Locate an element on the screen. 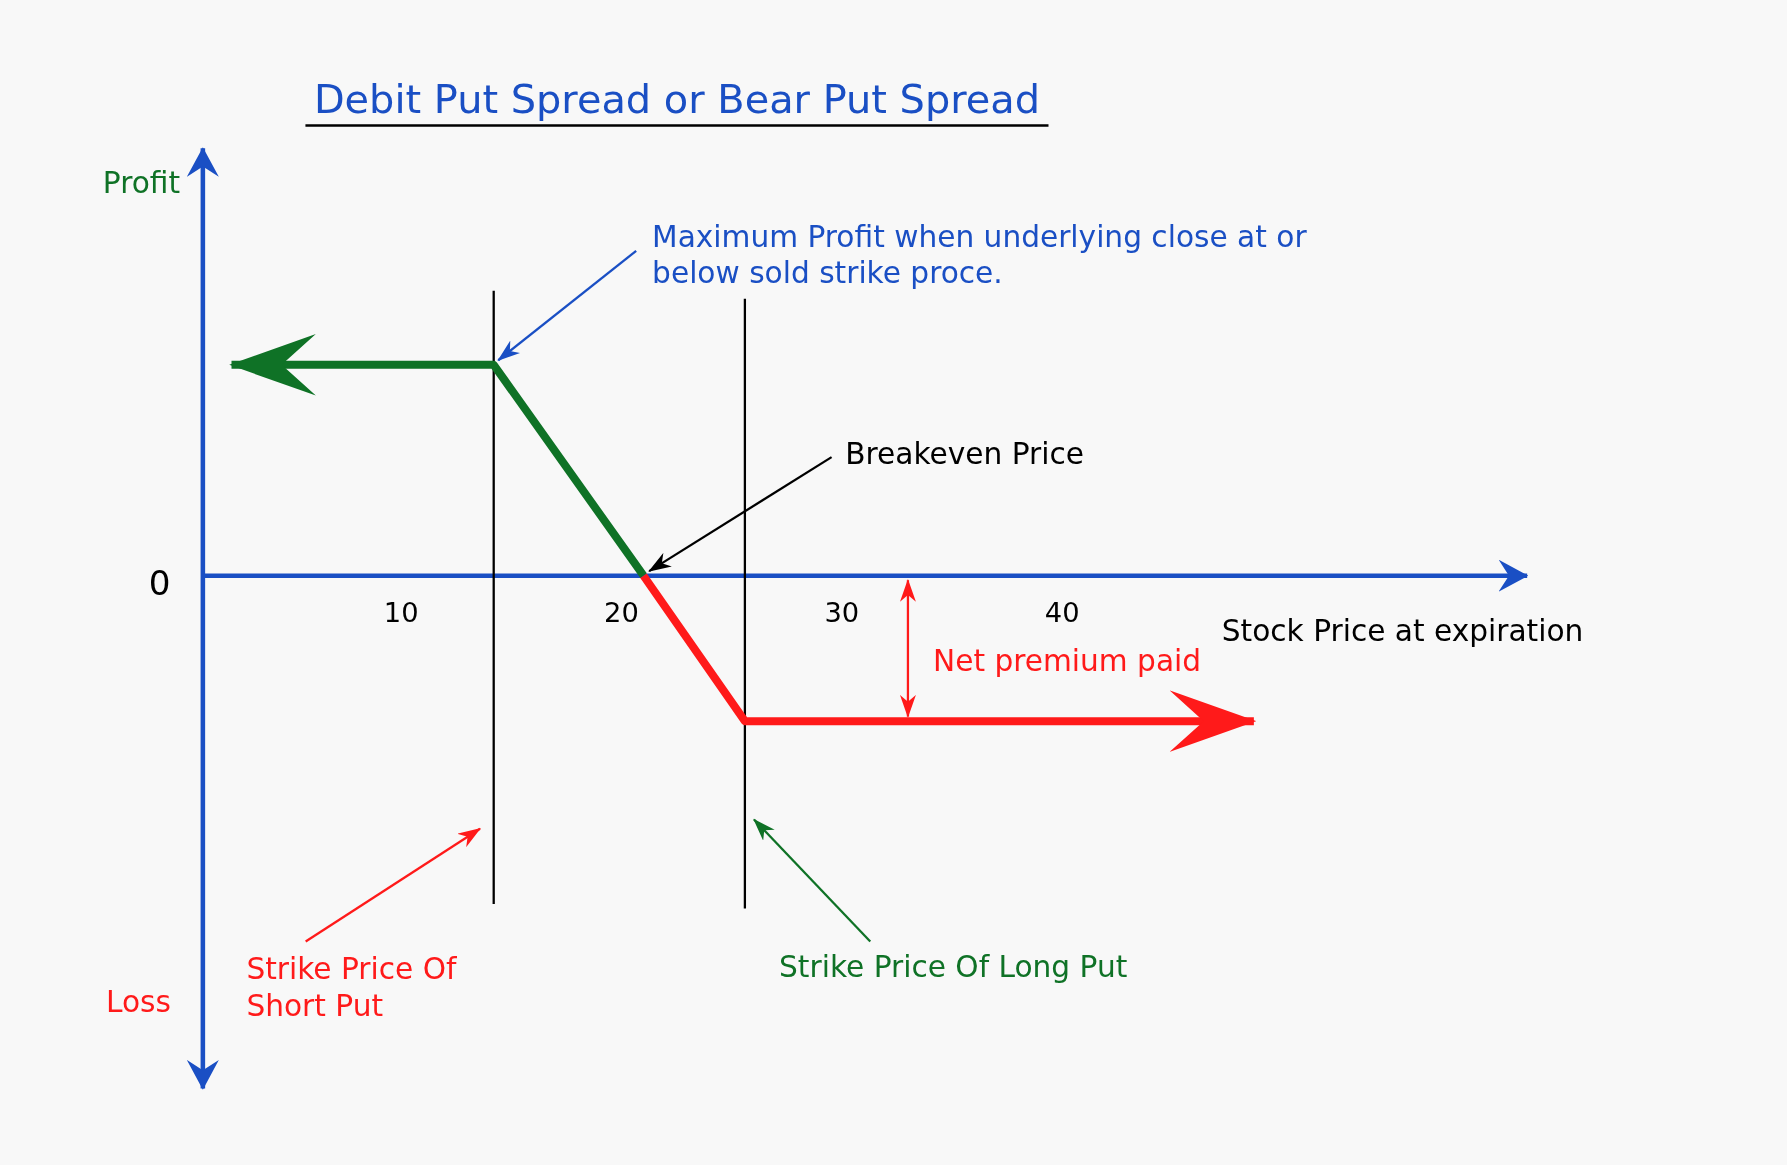  x-tick-label: 40 is located at coordinates (1062, 613).